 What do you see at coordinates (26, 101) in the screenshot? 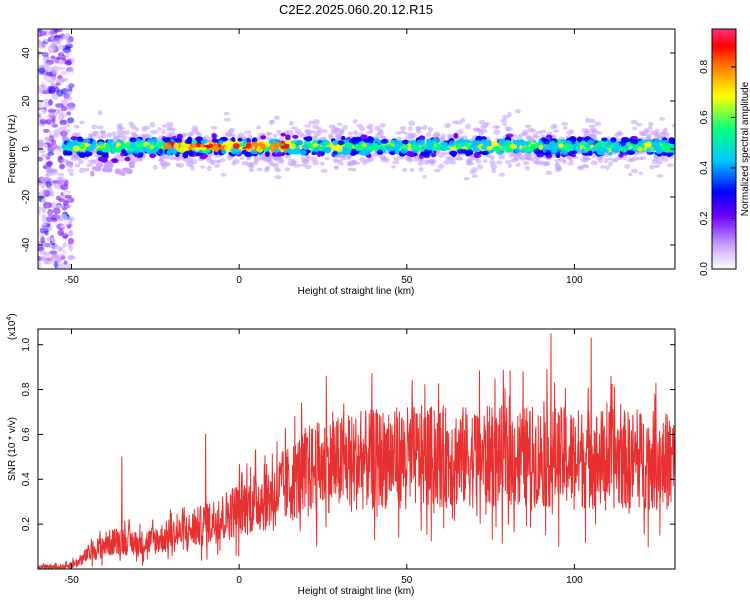
I see `y-tick-label: 20` at bounding box center [26, 101].